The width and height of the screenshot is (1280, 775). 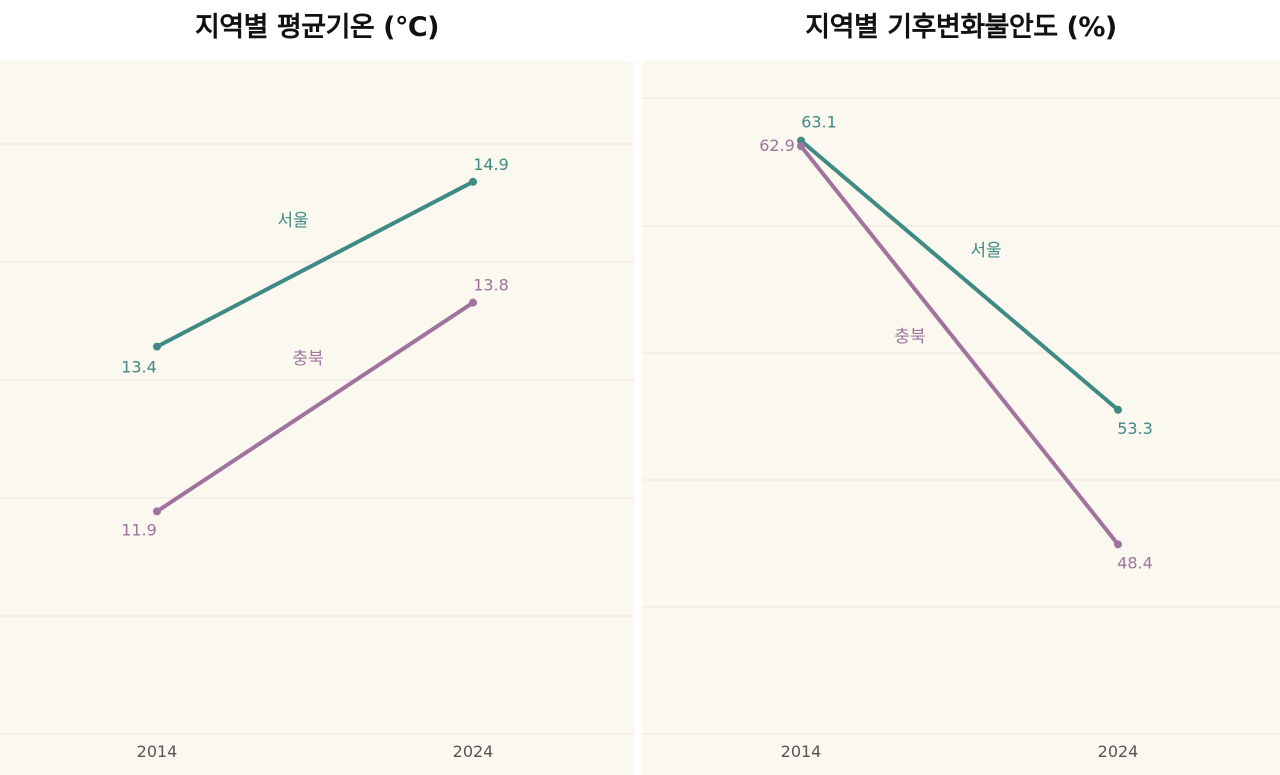 What do you see at coordinates (139, 367) in the screenshot?
I see `data-label: 13.4` at bounding box center [139, 367].